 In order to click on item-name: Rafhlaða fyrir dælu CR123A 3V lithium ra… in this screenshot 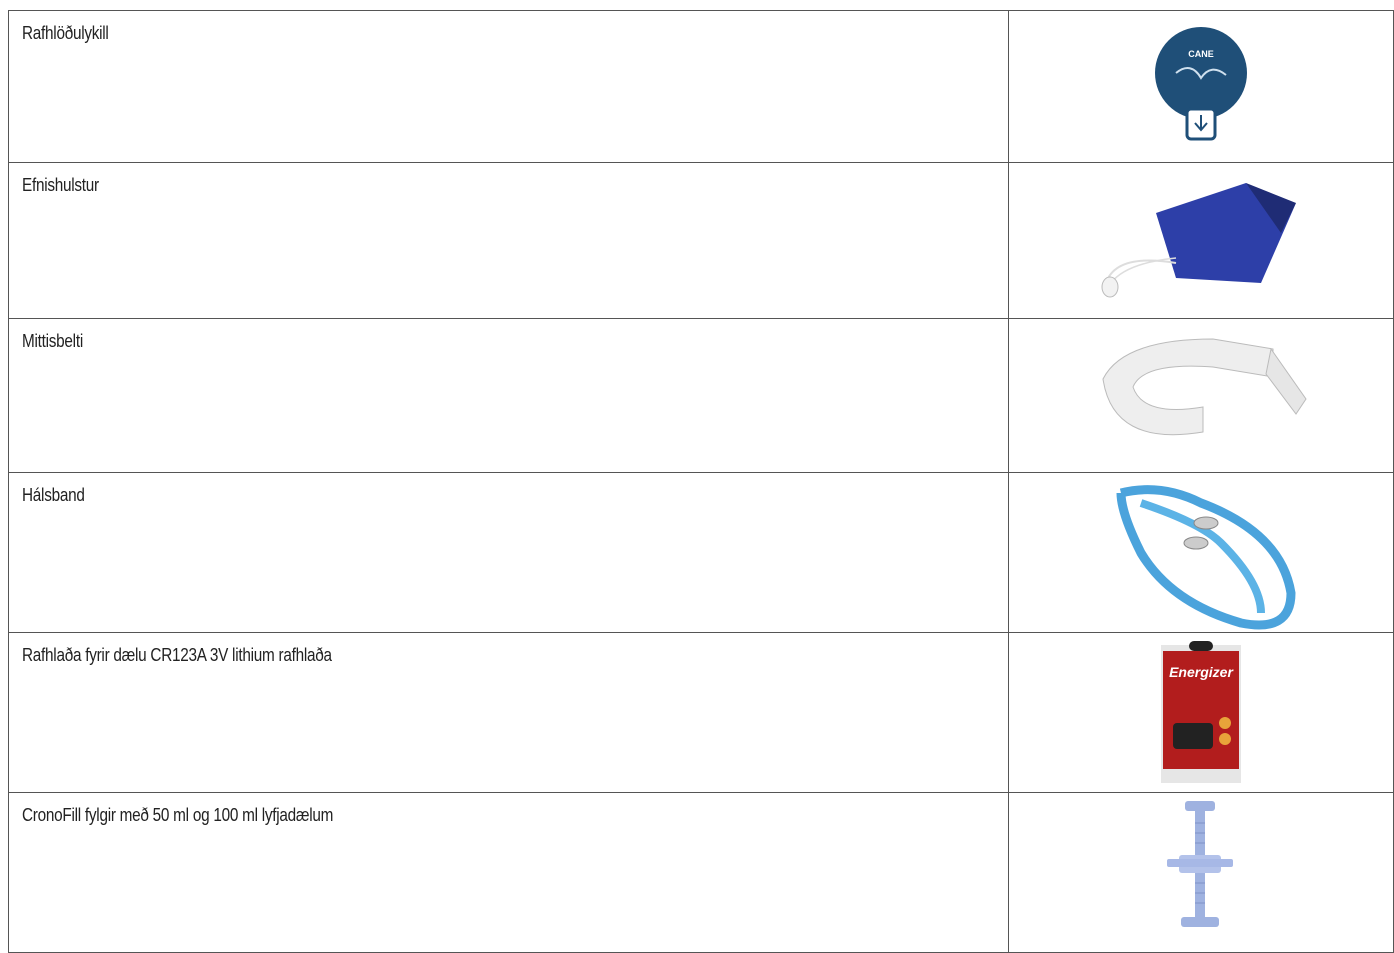, I will do `click(177, 655)`.